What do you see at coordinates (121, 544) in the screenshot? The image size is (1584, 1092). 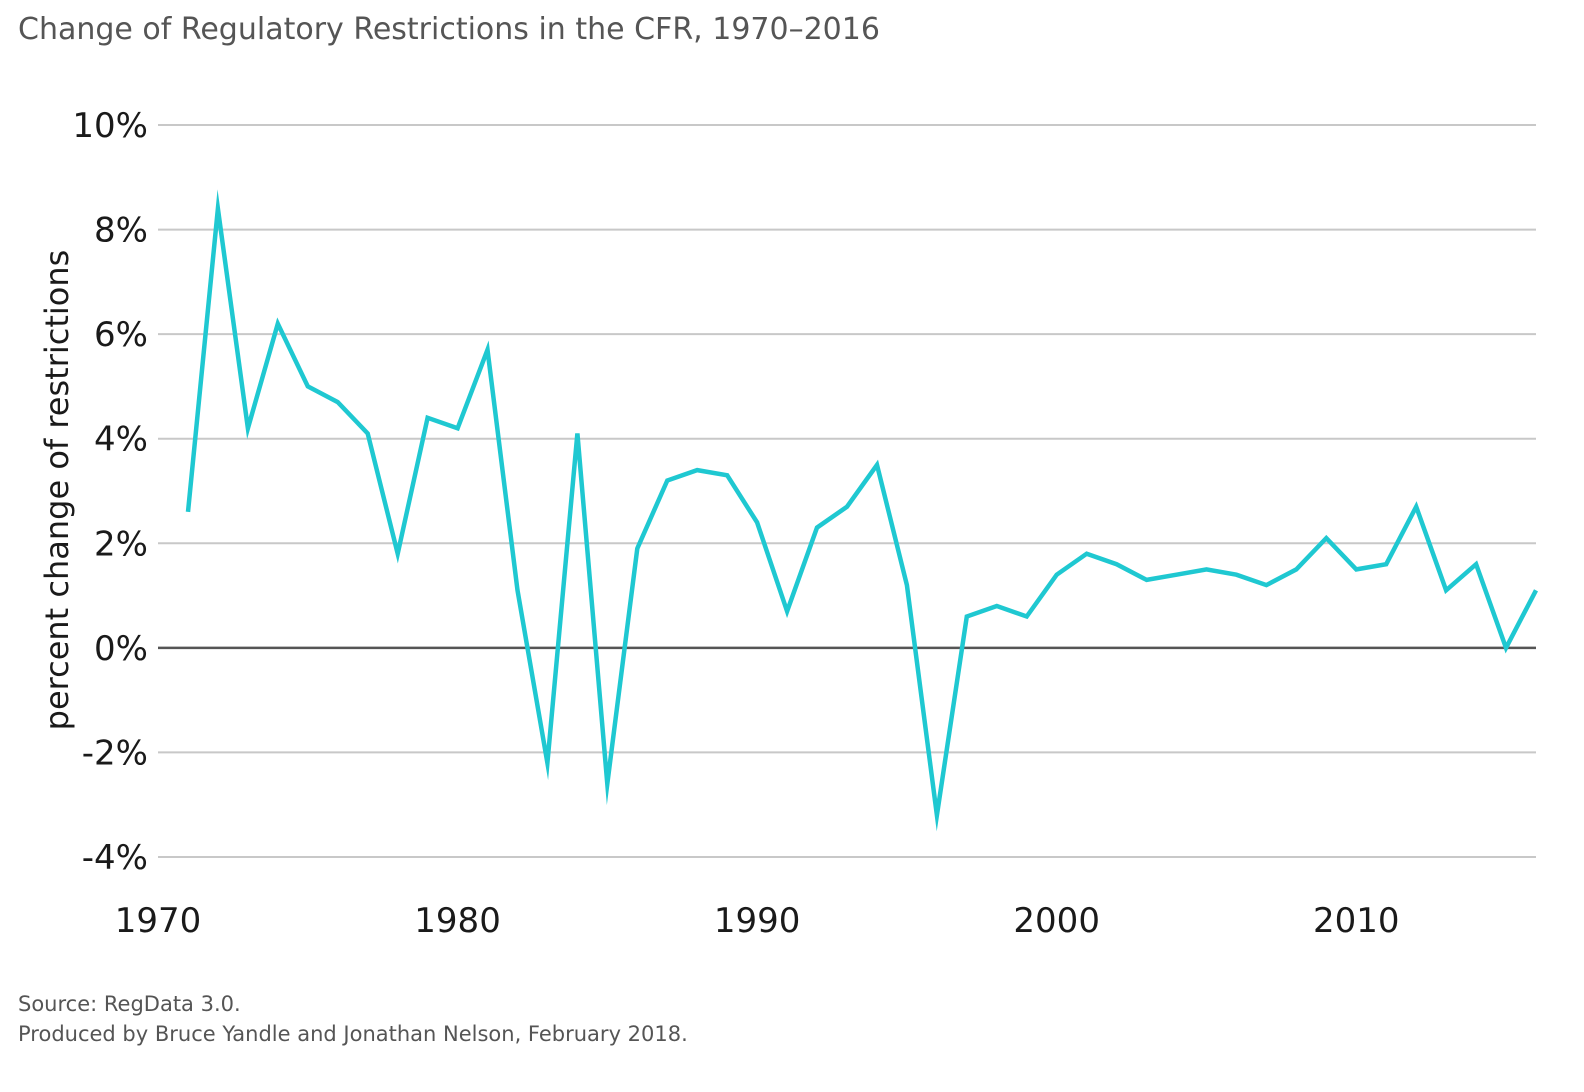 I see `y-tick-label: 2%` at bounding box center [121, 544].